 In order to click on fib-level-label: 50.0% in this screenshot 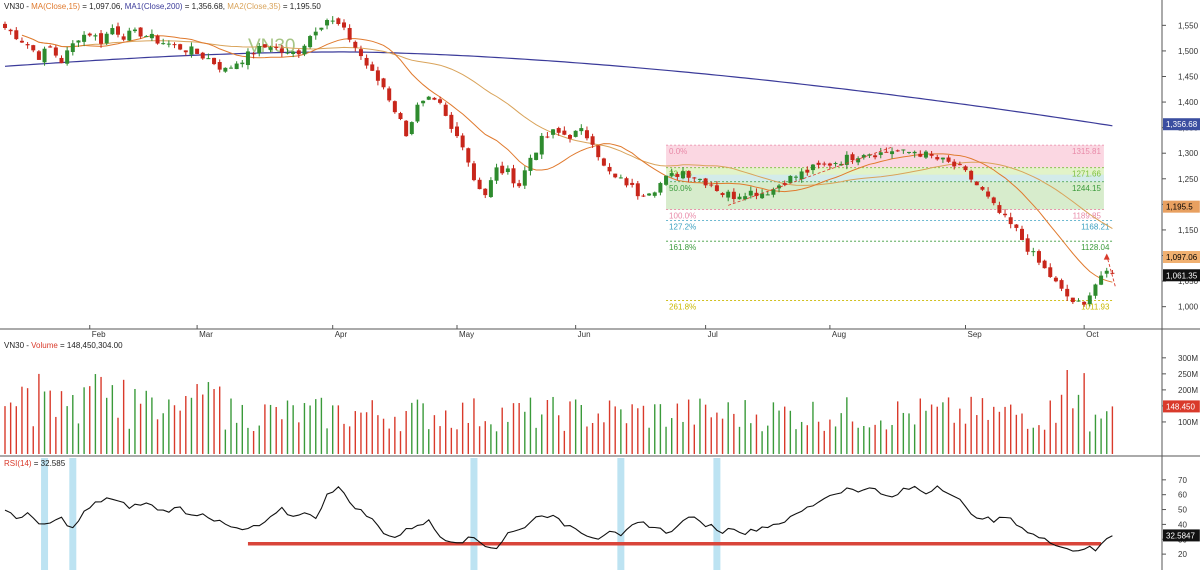, I will do `click(680, 188)`.